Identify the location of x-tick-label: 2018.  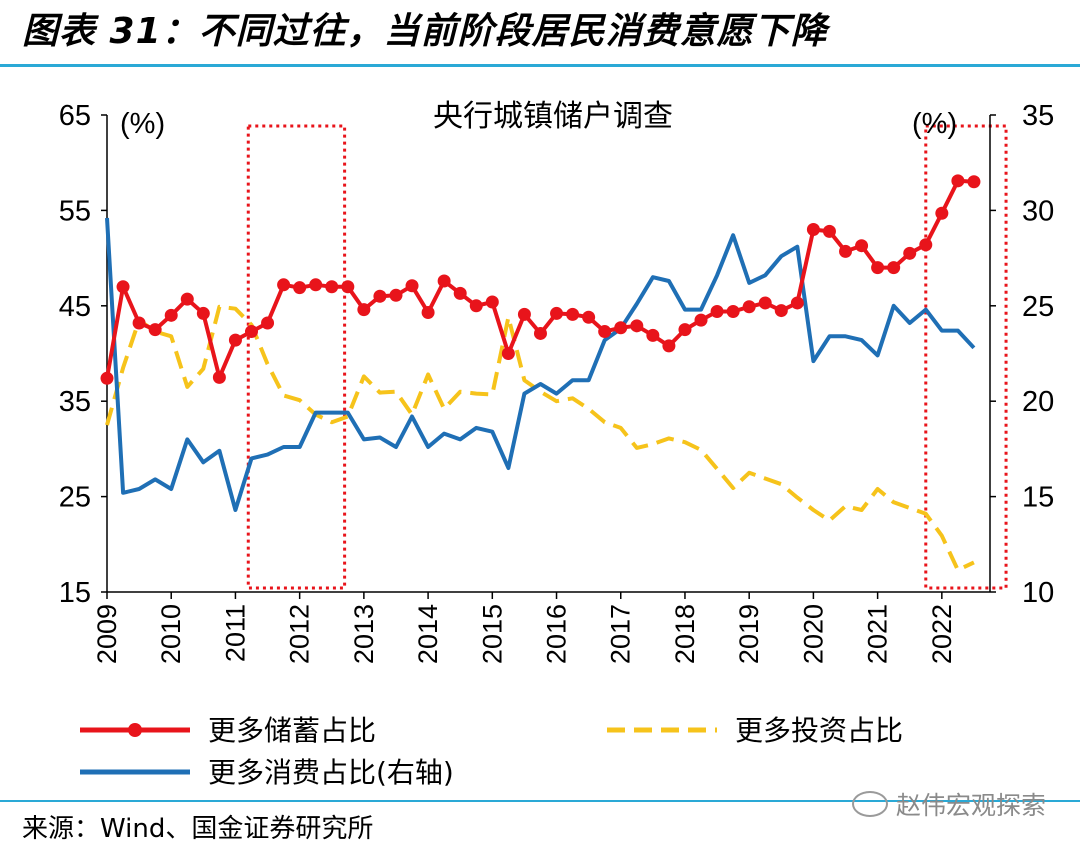
(685, 634).